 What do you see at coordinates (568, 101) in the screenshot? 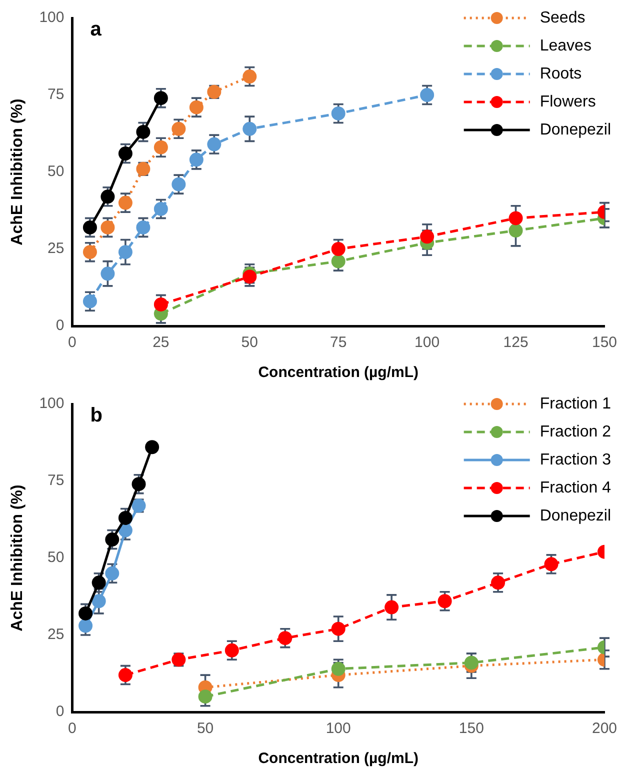
I see `legend-label: Flowers` at bounding box center [568, 101].